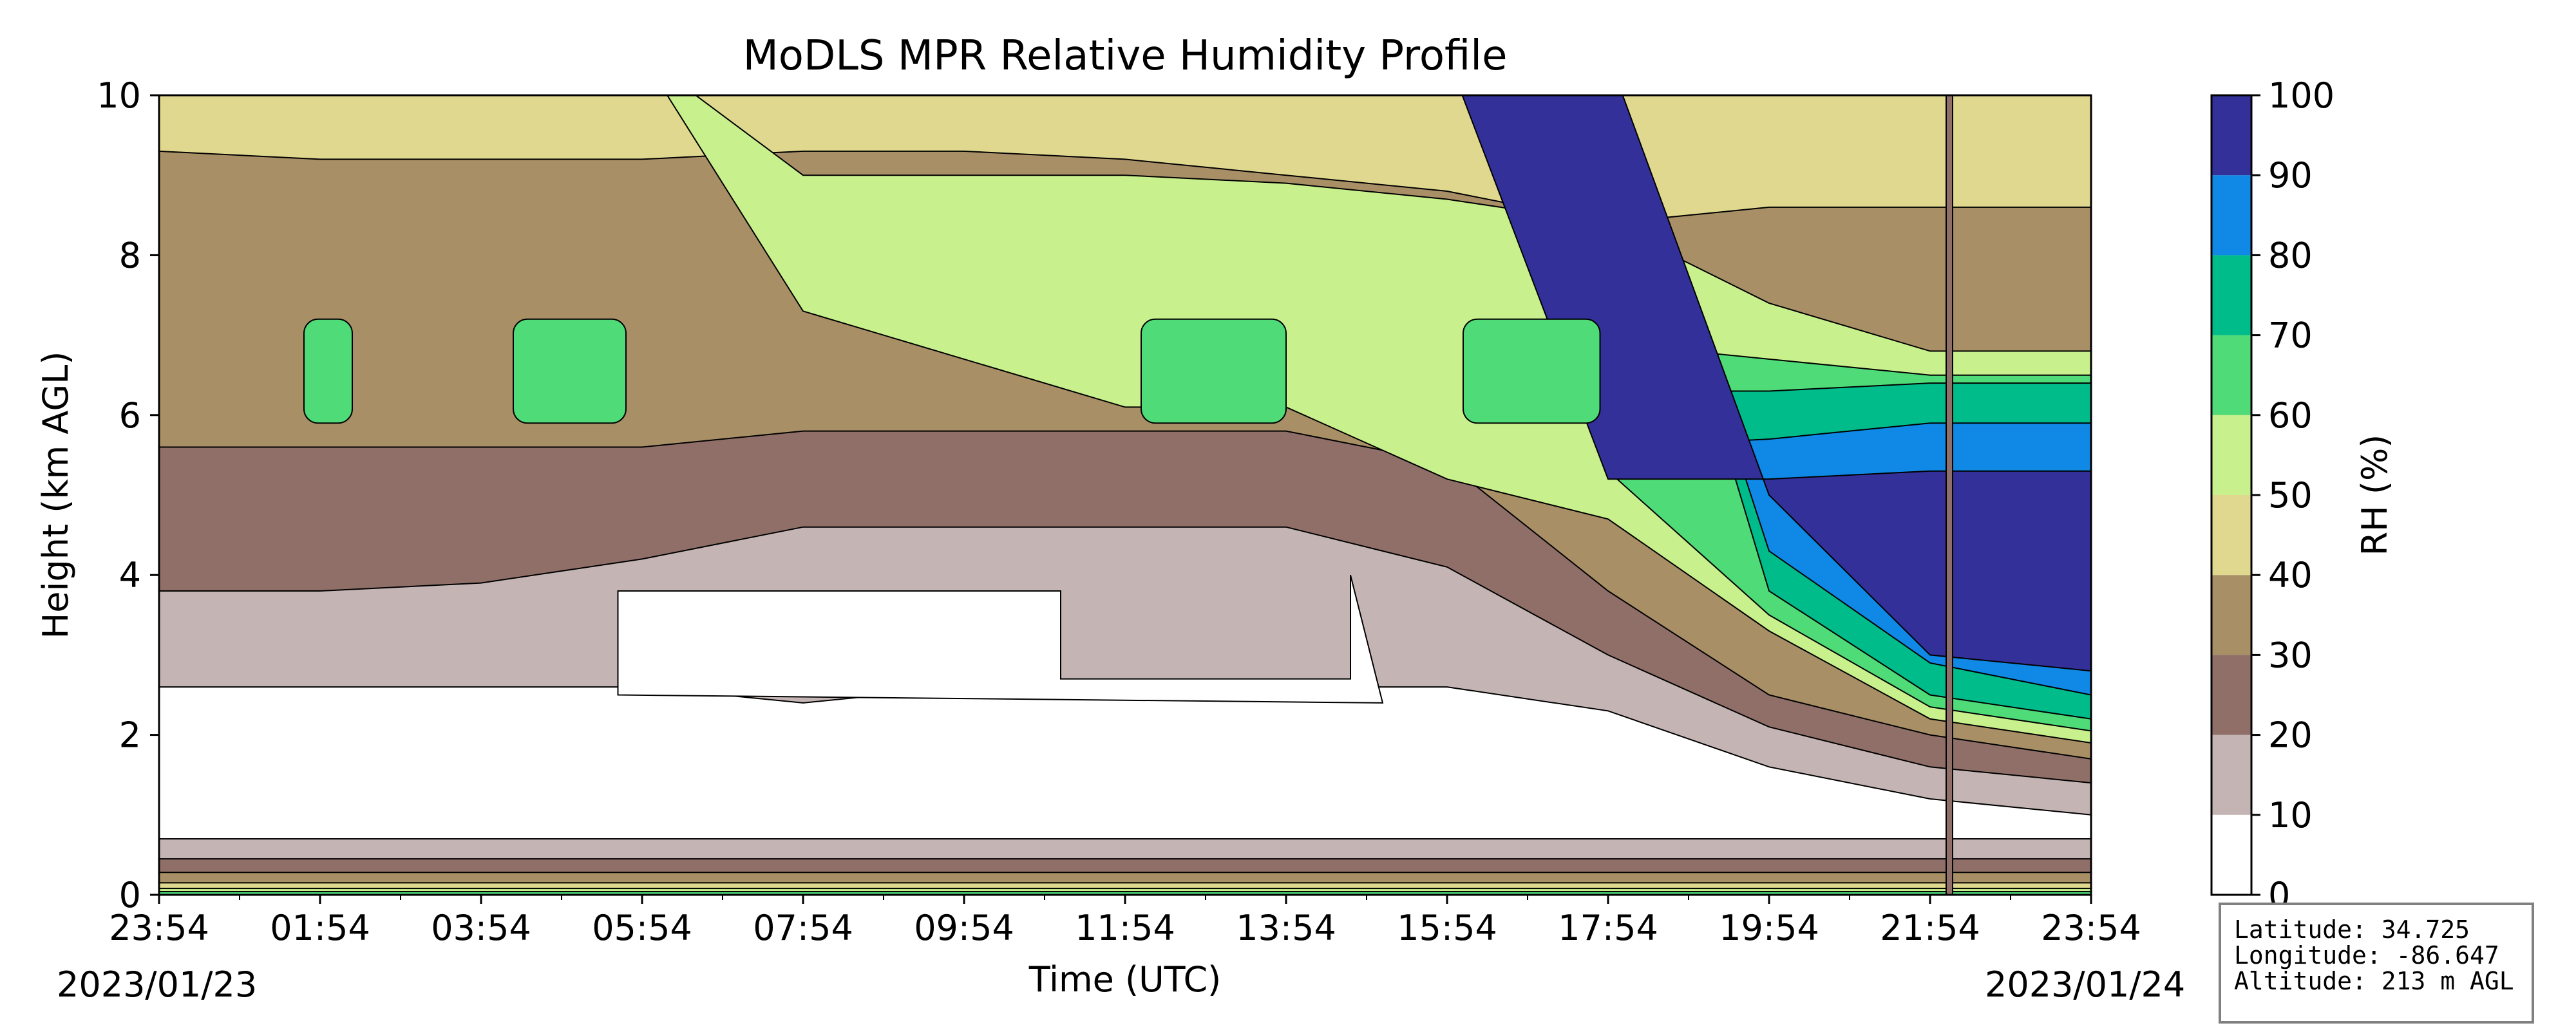 The width and height of the screenshot is (2576, 1030). I want to click on colorbar-tick-label: 30, so click(2291, 655).